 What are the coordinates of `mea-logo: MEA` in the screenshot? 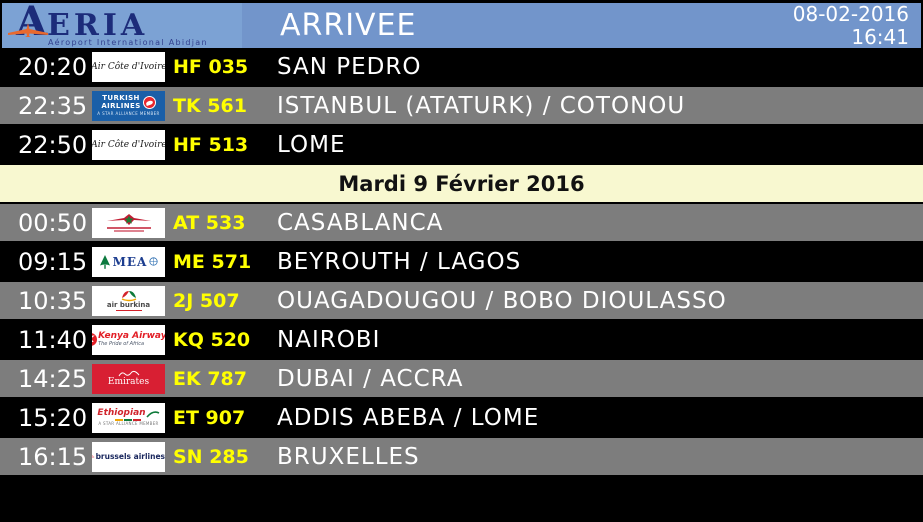 It's located at (128, 261).